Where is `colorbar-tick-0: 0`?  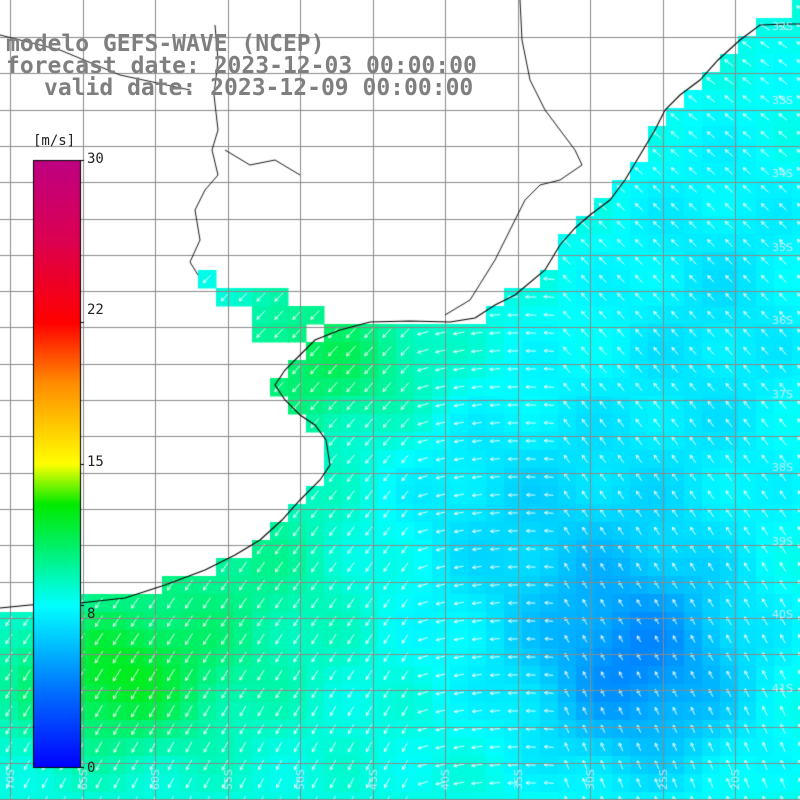 colorbar-tick-0: 0 is located at coordinates (91, 768).